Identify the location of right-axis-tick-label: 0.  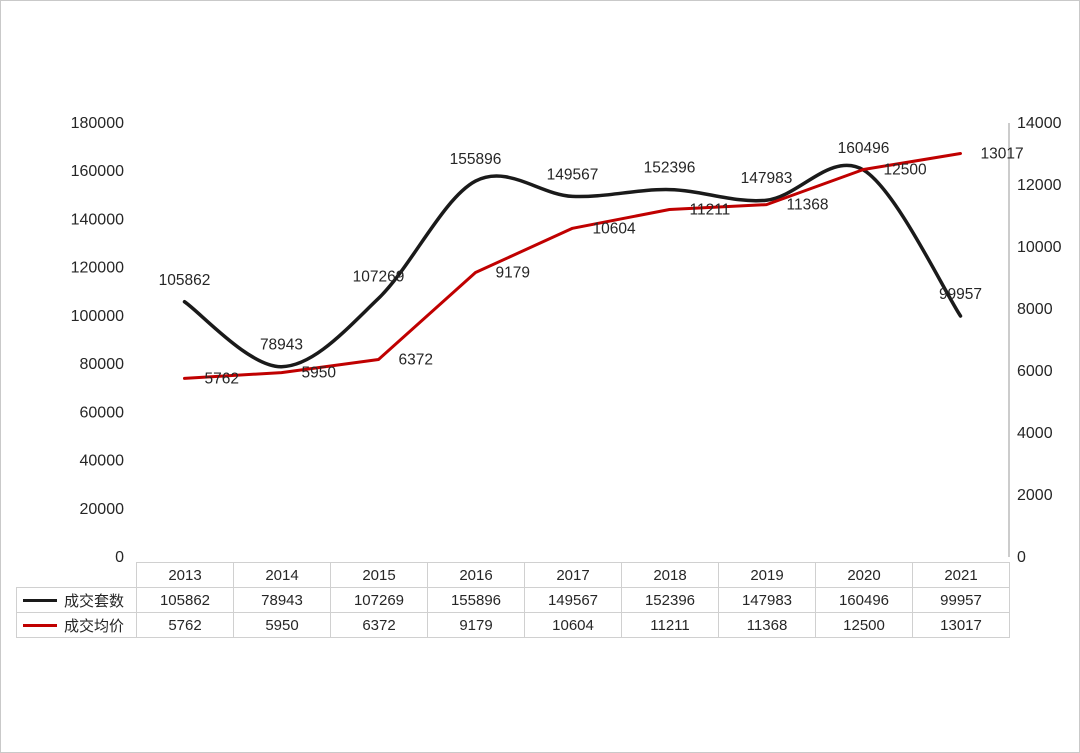
(1021, 557).